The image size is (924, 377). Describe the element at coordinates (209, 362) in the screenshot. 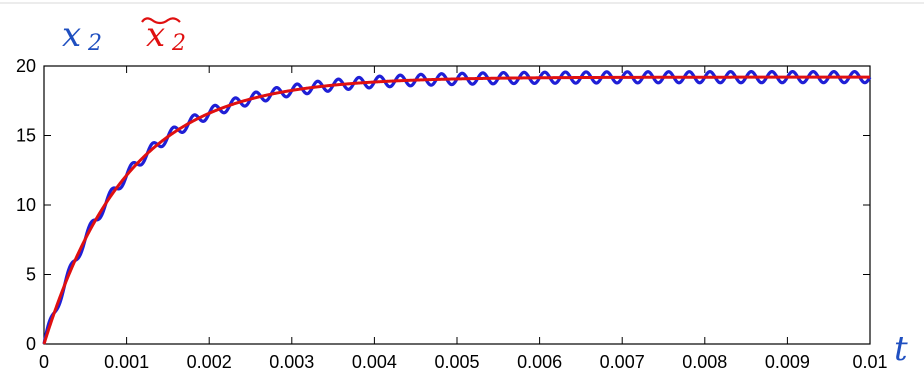

I see `x-tick-label: 0.002` at that location.